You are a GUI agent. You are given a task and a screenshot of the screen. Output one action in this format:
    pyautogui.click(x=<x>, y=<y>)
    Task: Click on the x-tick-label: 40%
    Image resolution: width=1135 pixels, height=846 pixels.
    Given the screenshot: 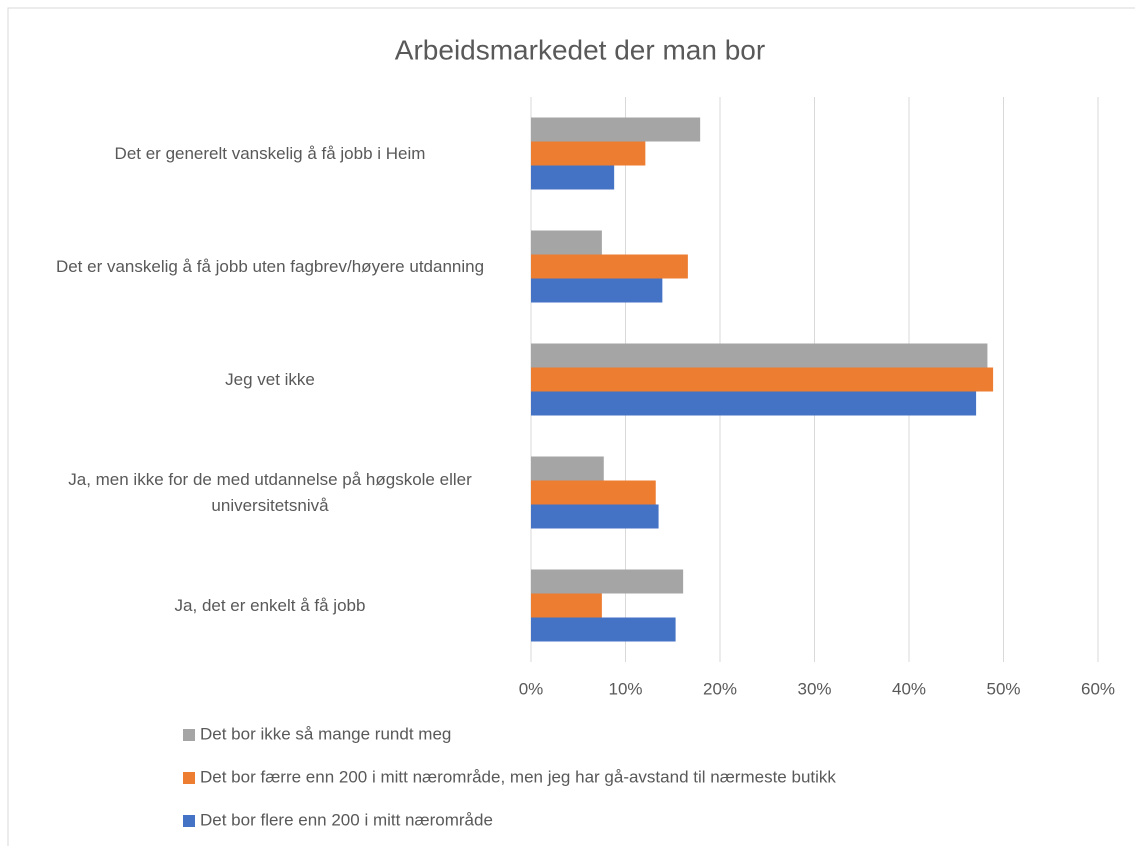 What is the action you would take?
    pyautogui.click(x=909, y=688)
    